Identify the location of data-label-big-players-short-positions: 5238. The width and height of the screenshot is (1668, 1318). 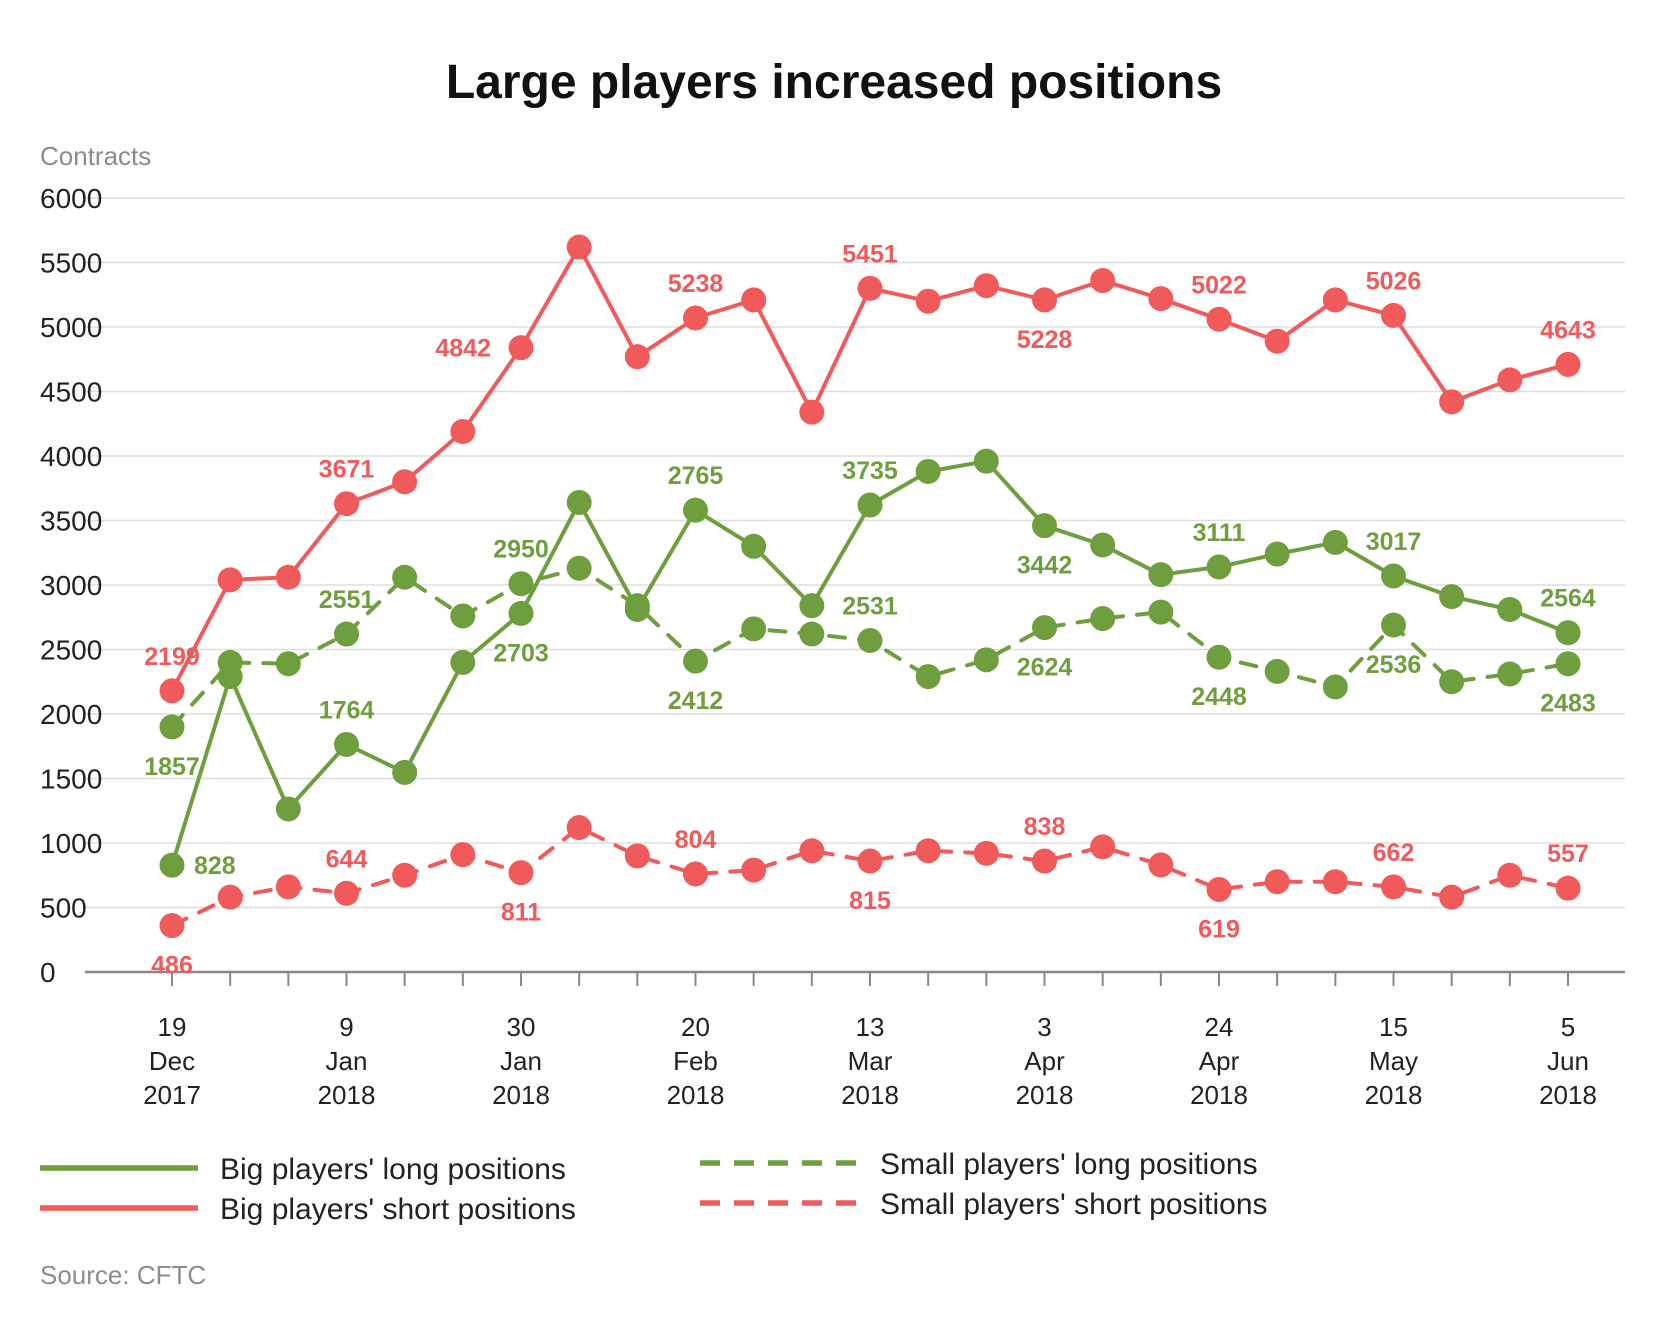
(696, 284).